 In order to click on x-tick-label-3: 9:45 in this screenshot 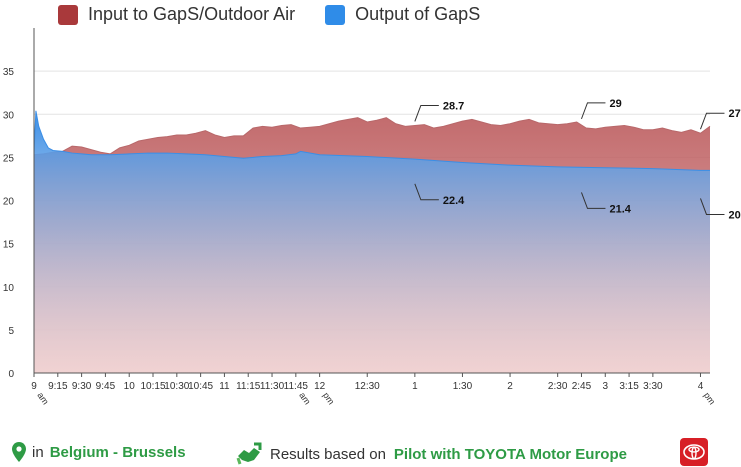, I will do `click(106, 386)`.